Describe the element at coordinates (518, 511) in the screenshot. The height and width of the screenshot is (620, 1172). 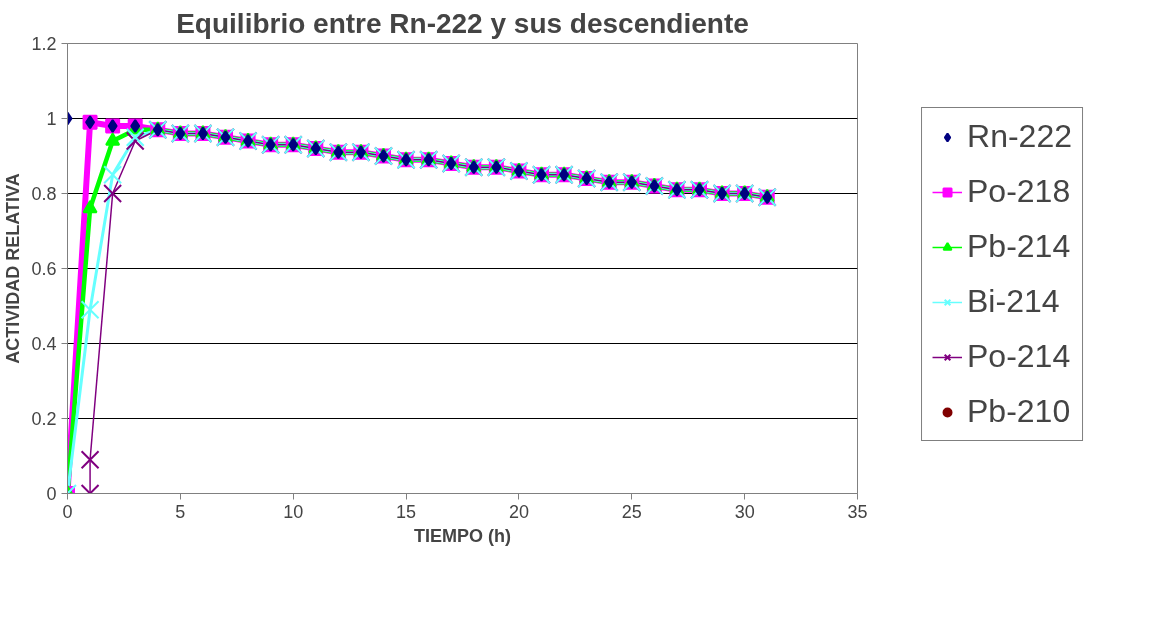
I see `x-tick-label: 20` at that location.